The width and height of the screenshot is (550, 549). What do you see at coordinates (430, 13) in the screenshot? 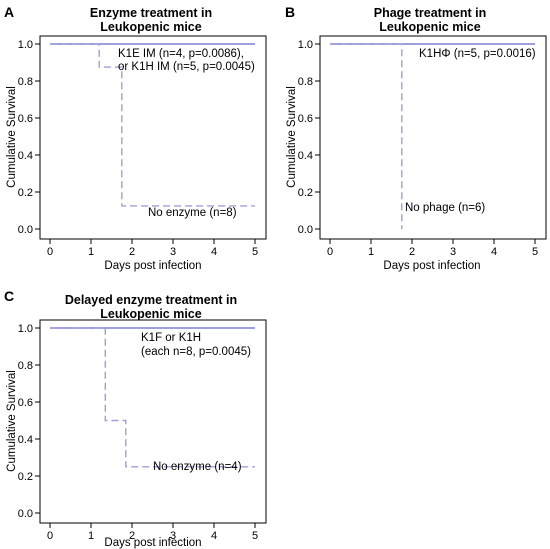
I see `chart-title-line-1: Phage treatment in` at bounding box center [430, 13].